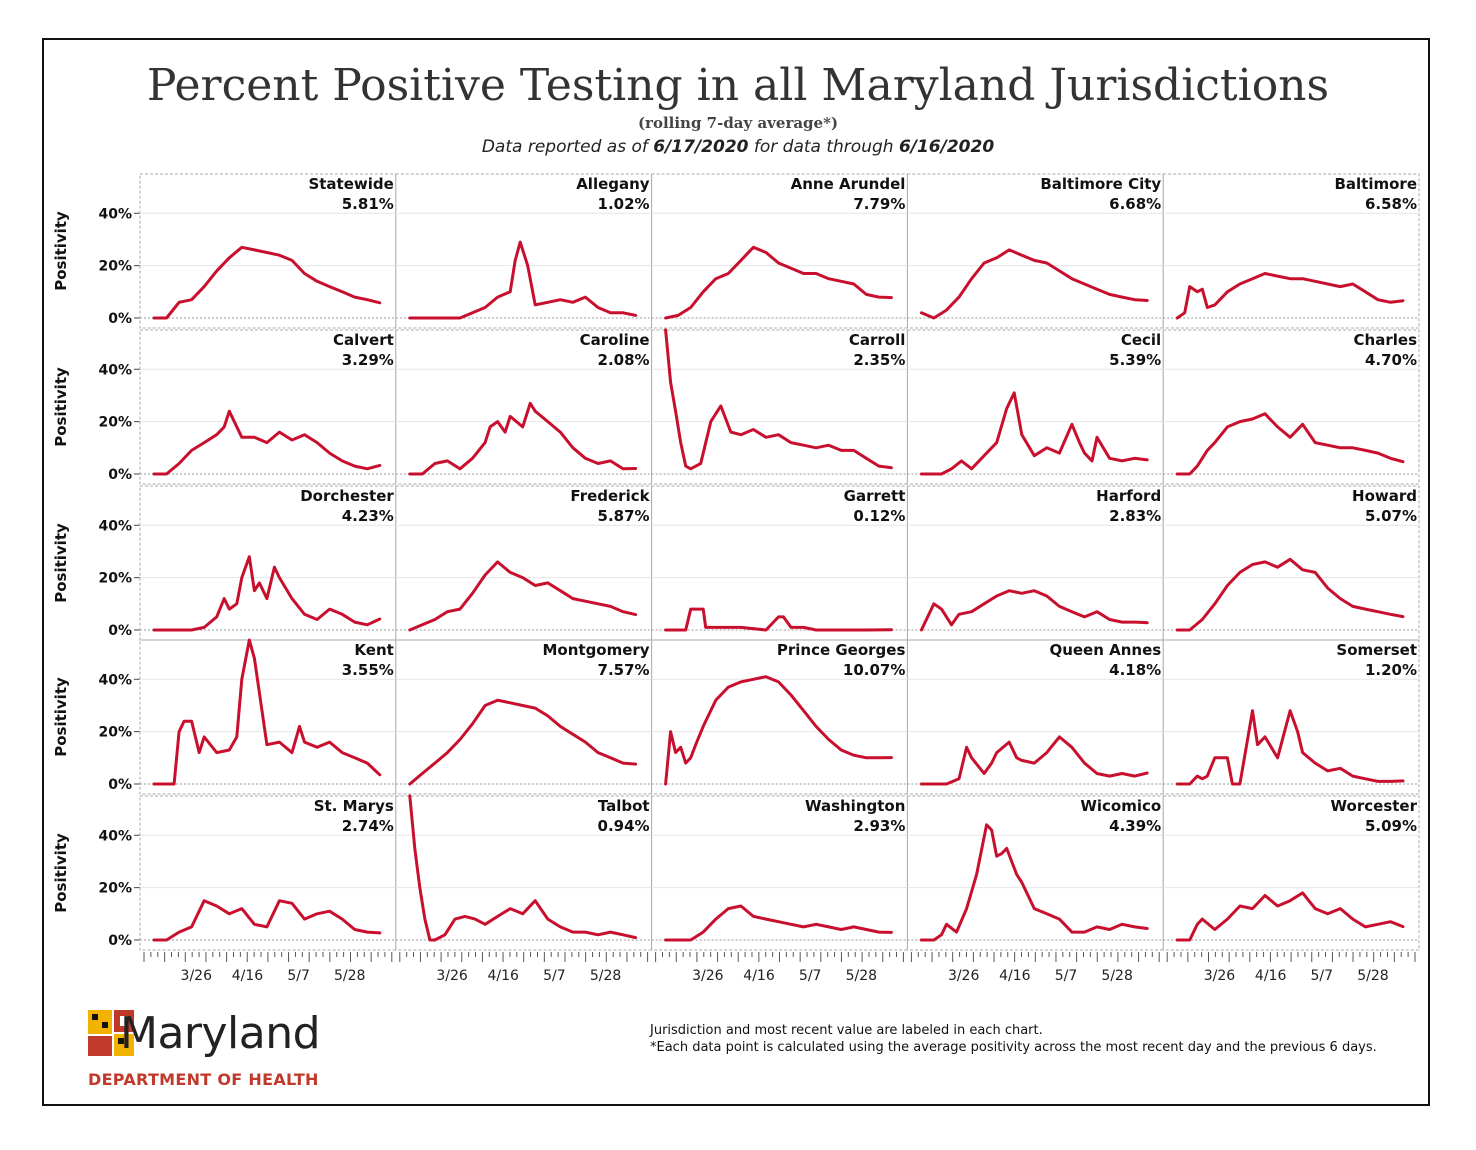  What do you see at coordinates (524, 407) in the screenshot?
I see `panel-caroline: Caroline 2.08%` at bounding box center [524, 407].